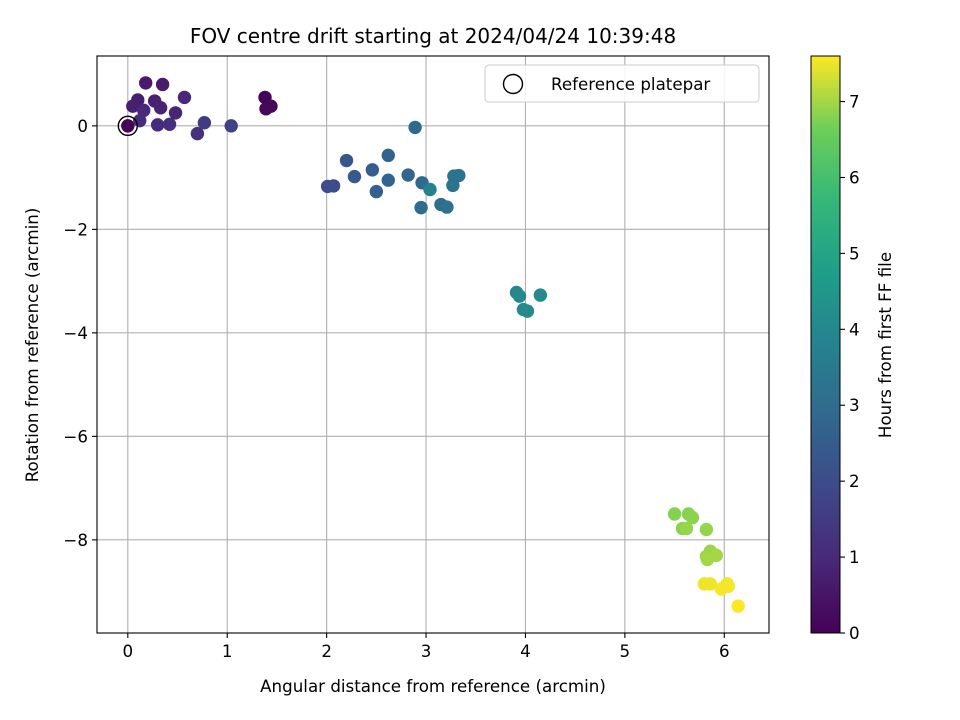 This screenshot has height=720, width=960. I want to click on x-tick-label: 3, so click(426, 651).